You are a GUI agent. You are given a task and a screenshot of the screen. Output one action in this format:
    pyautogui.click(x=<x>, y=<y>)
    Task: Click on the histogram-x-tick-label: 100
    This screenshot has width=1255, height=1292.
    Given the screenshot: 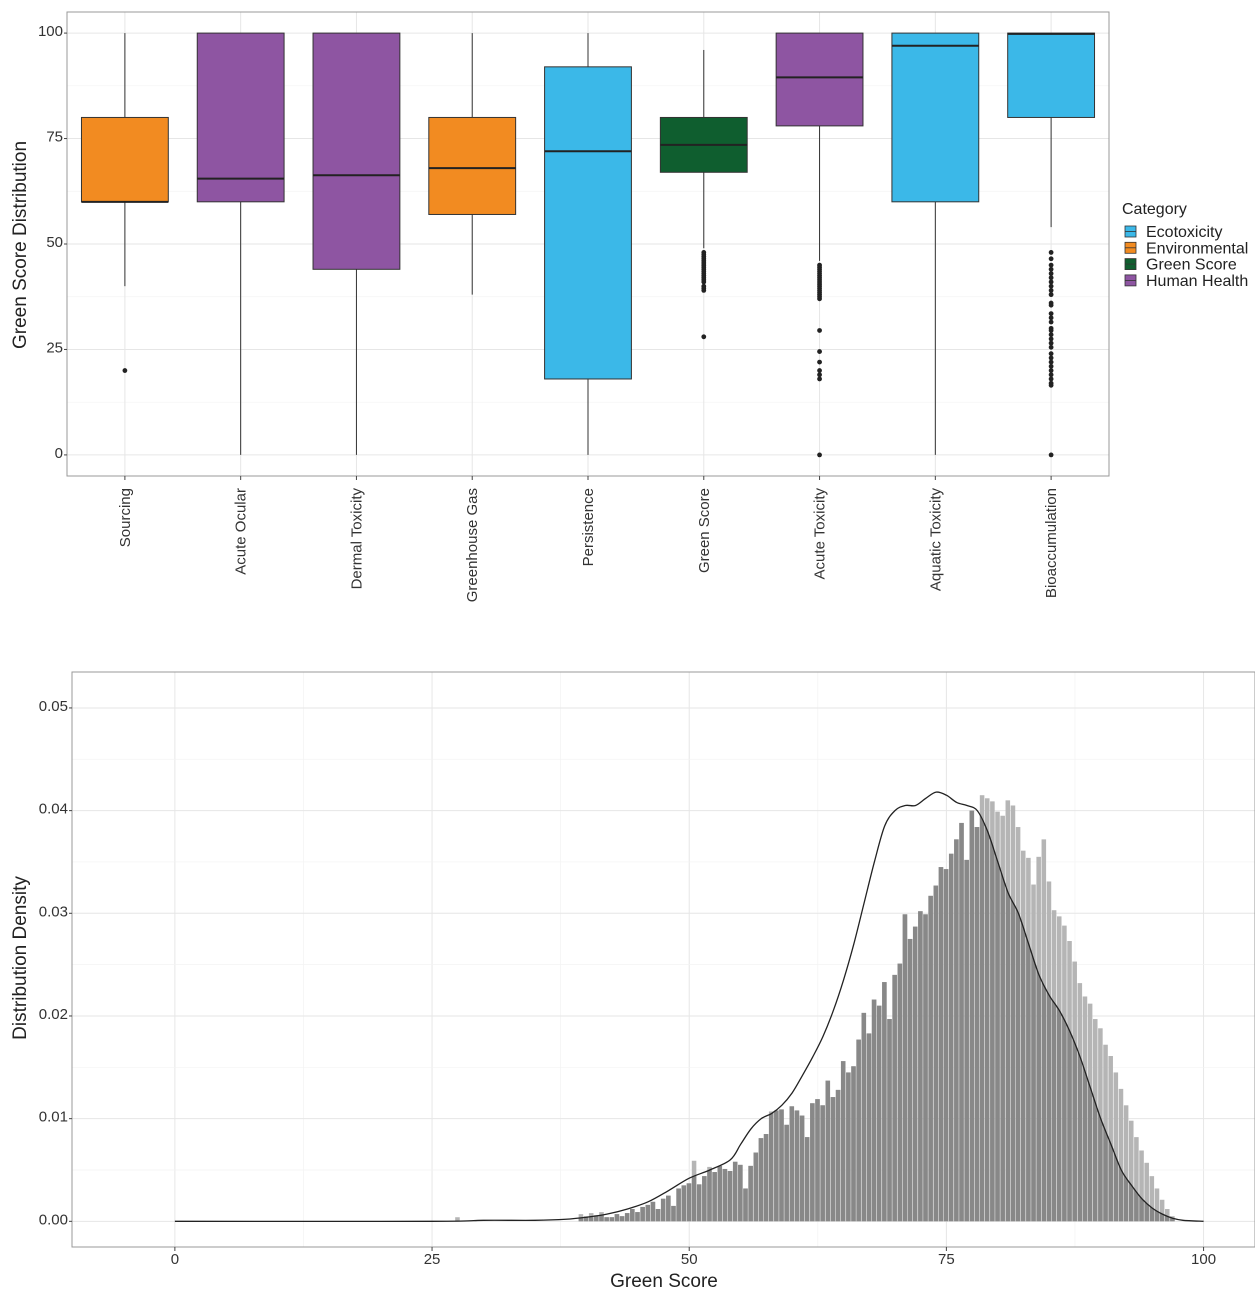 What is the action you would take?
    pyautogui.click(x=1203, y=1259)
    